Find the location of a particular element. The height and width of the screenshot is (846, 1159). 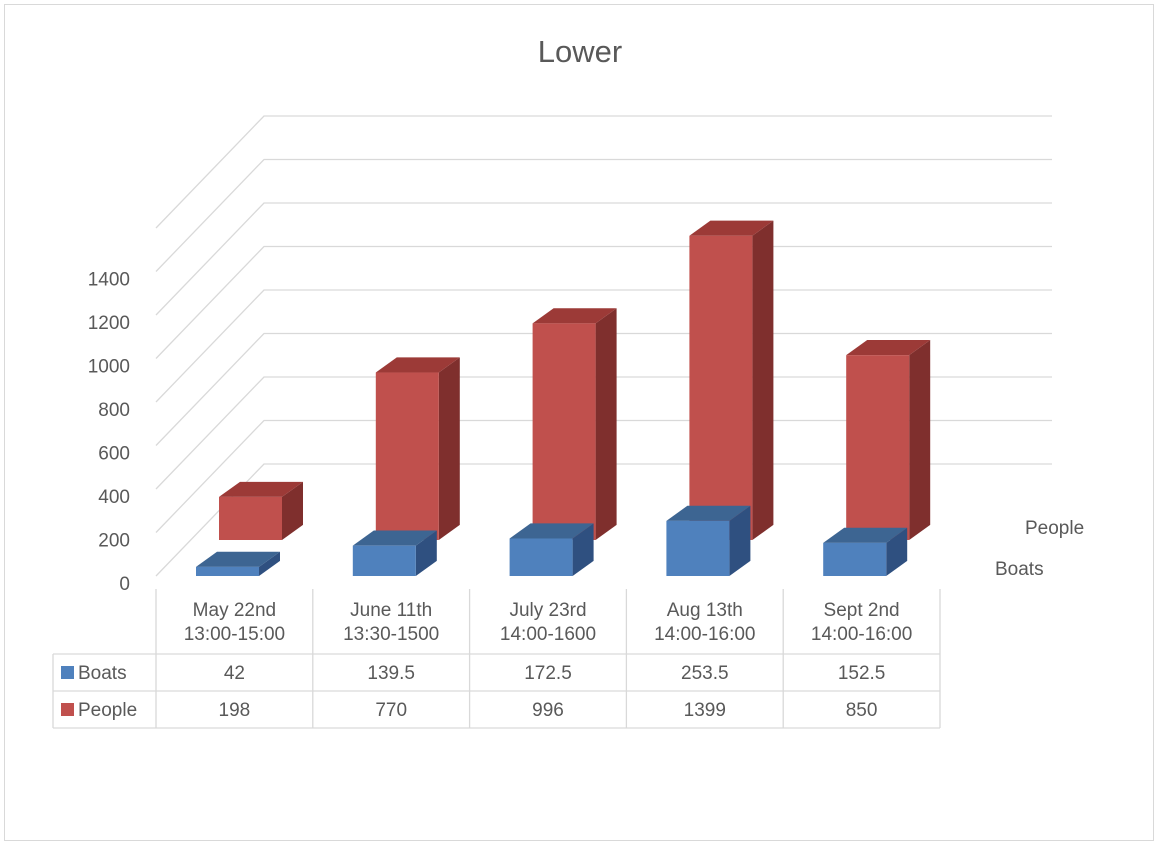

data-label: 152.5 is located at coordinates (862, 673).